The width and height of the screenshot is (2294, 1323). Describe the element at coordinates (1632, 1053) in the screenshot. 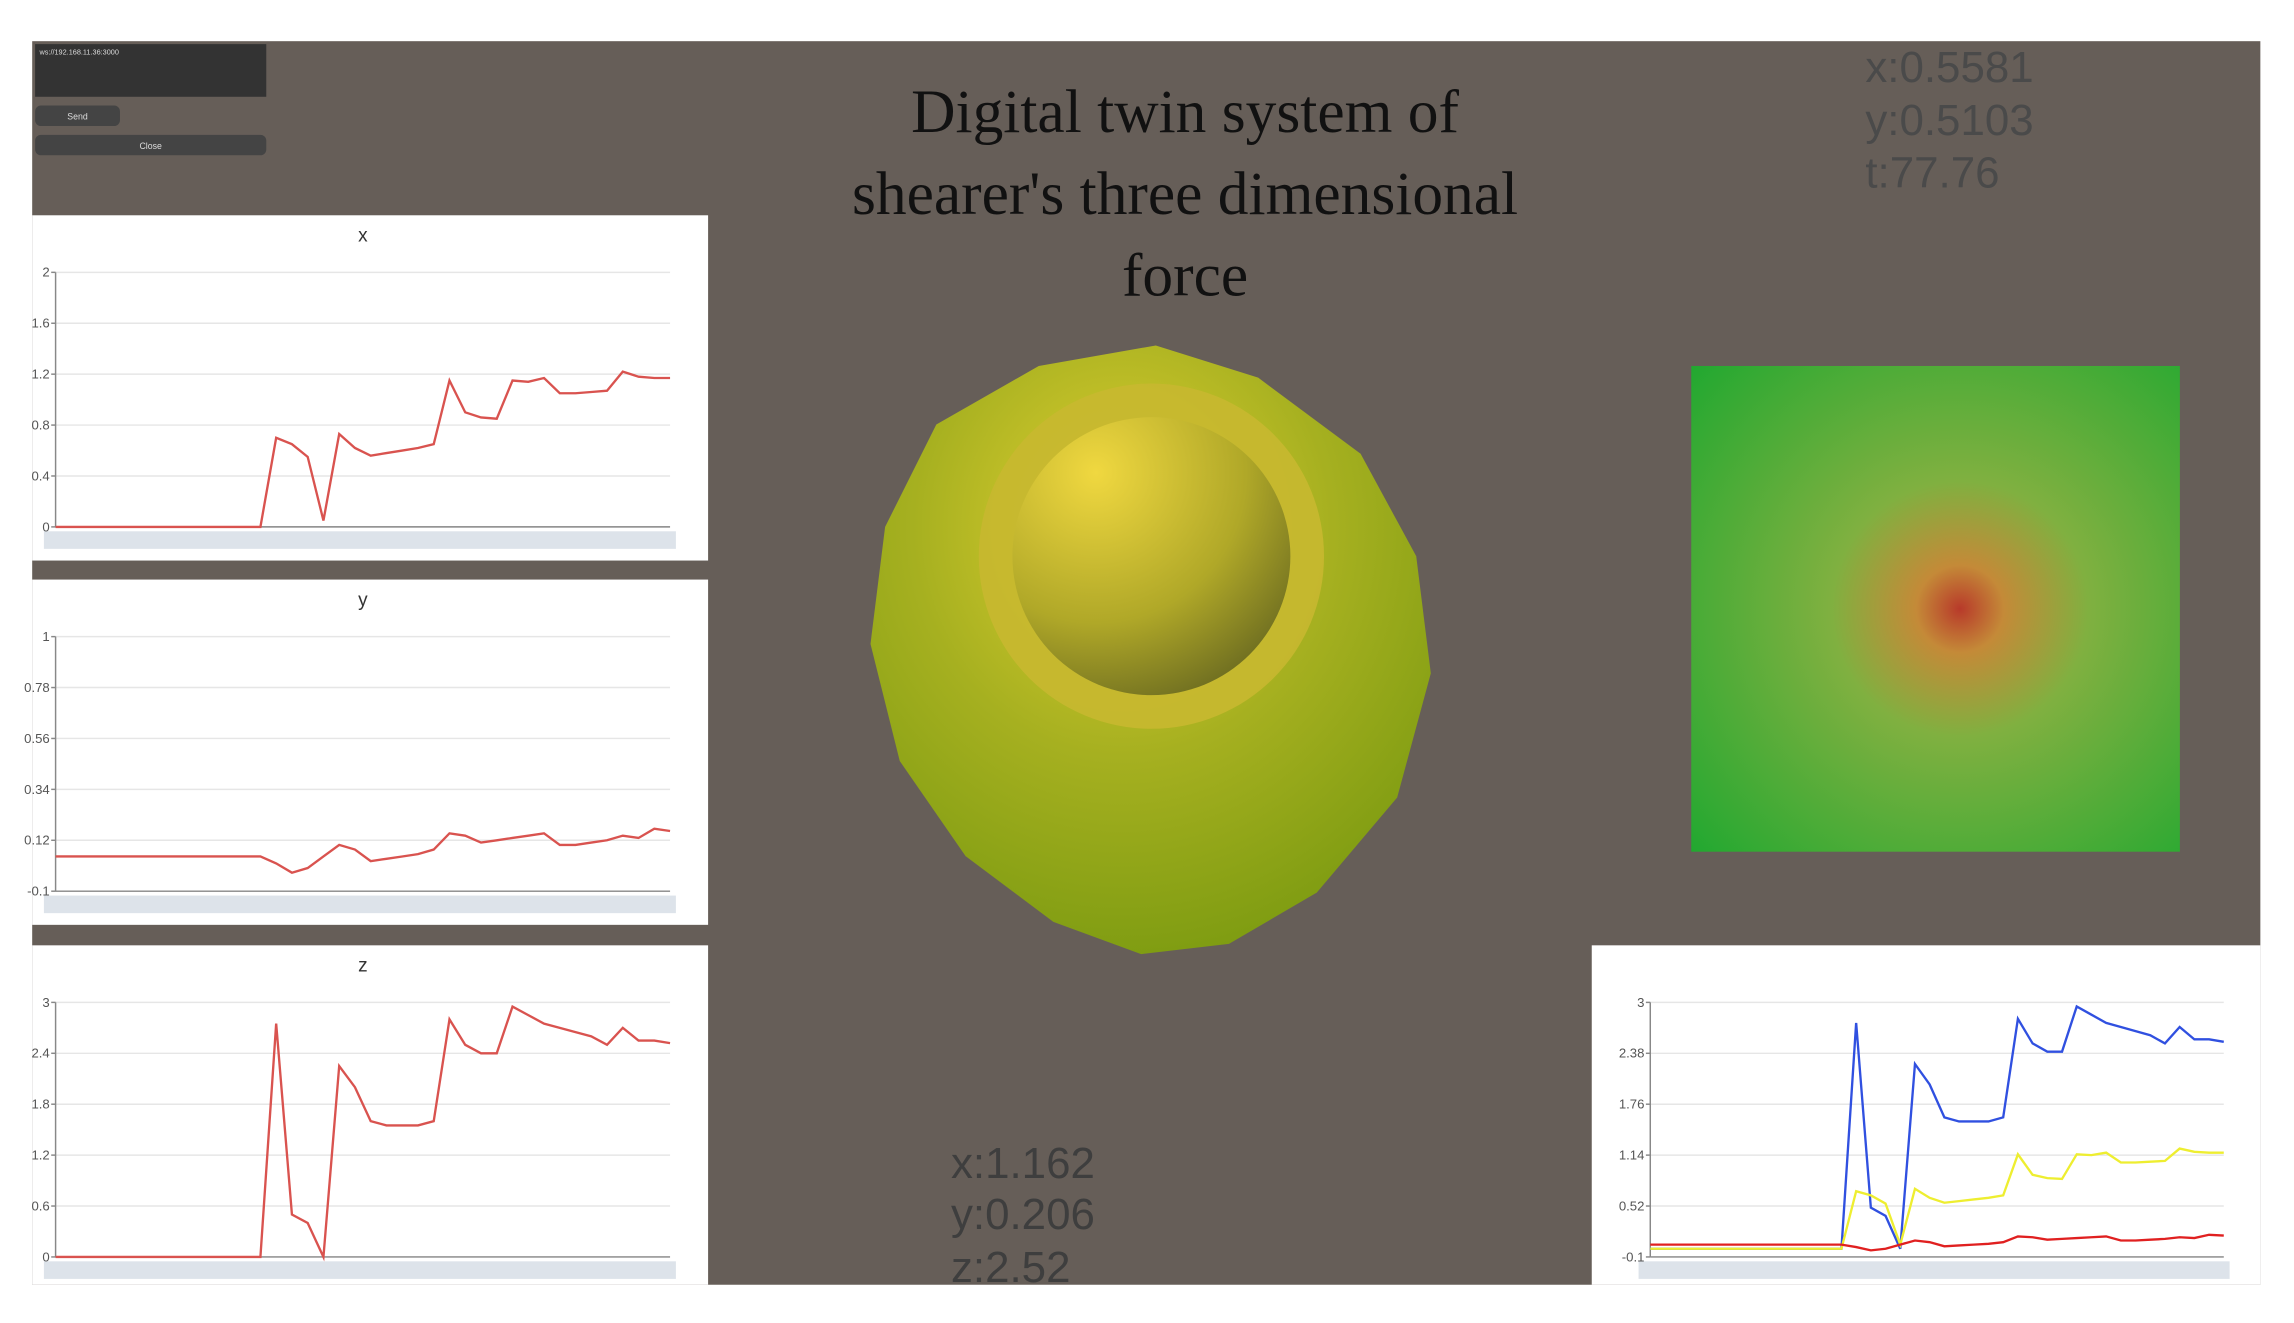

I see `y-tick-label: 2.38` at that location.